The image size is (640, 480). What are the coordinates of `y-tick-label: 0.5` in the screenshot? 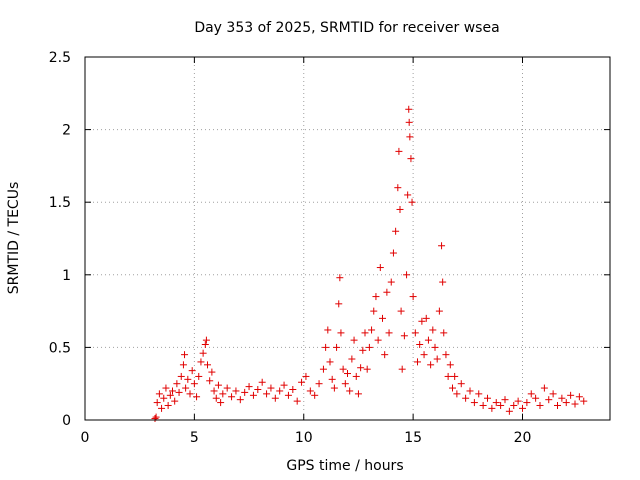 It's located at (60, 348).